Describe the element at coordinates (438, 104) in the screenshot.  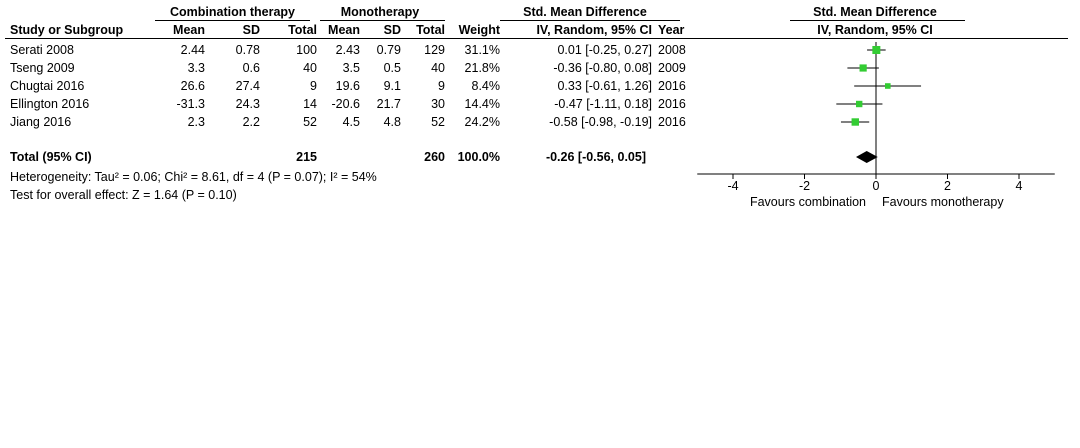
I see `total2-value: 30` at that location.